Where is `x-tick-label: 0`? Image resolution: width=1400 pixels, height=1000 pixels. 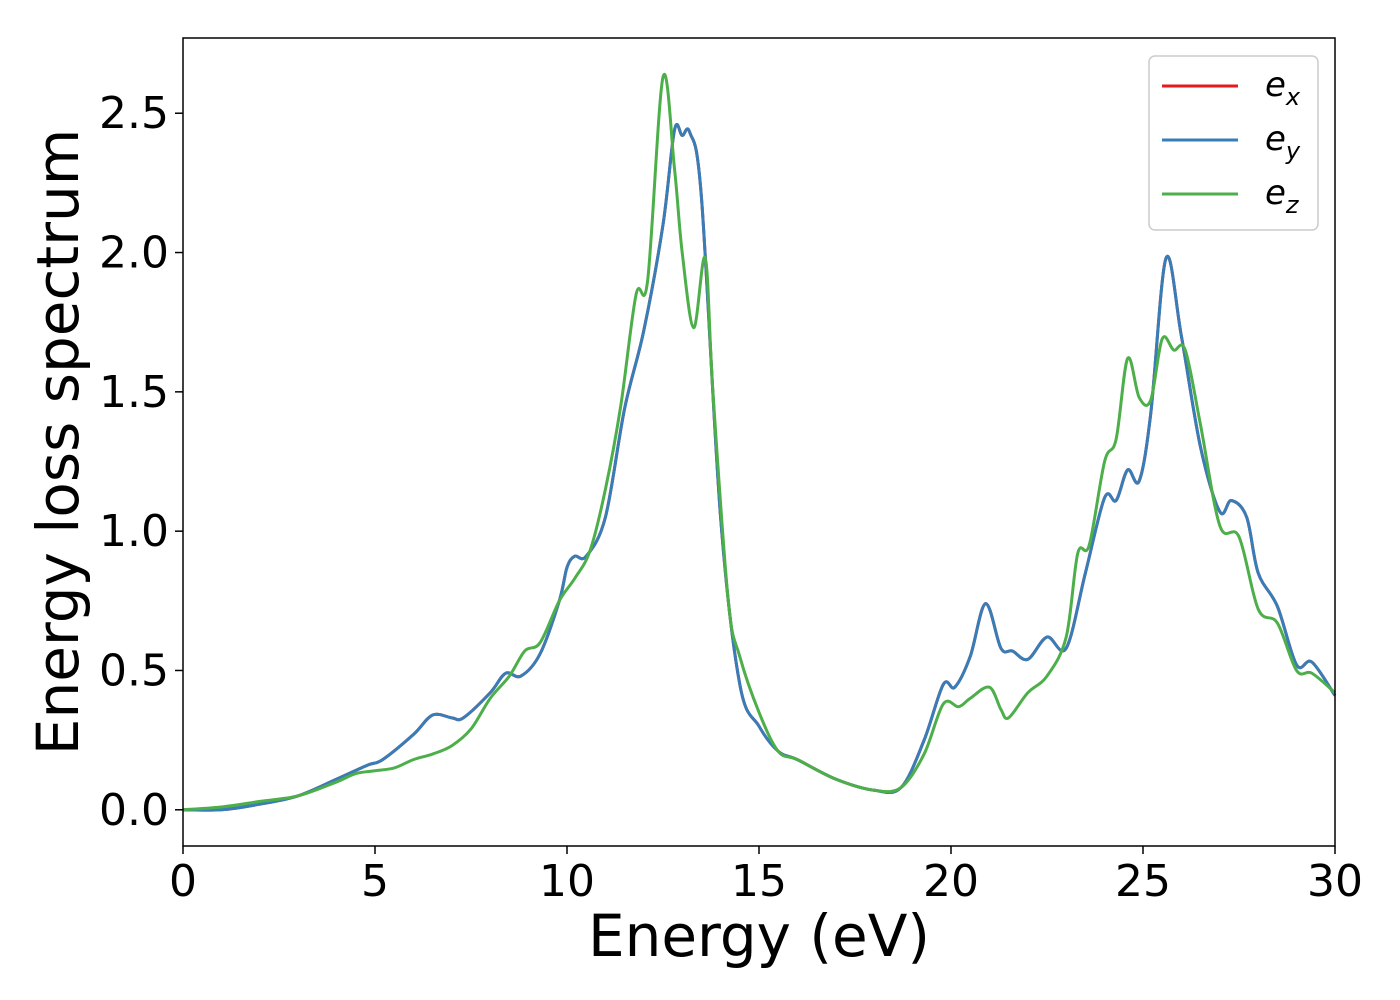 x-tick-label: 0 is located at coordinates (183, 881).